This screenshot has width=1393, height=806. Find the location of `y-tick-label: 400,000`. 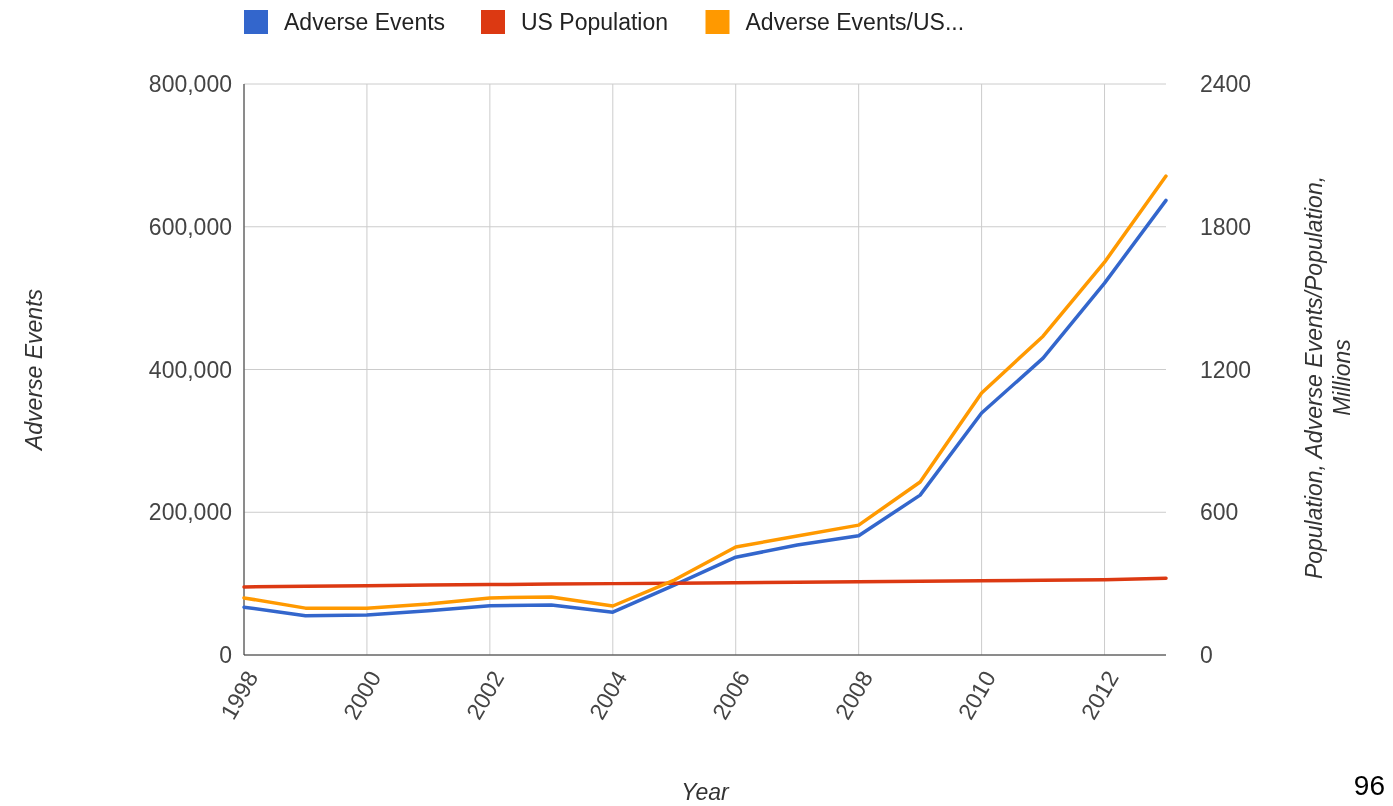

y-tick-label: 400,000 is located at coordinates (190, 369).